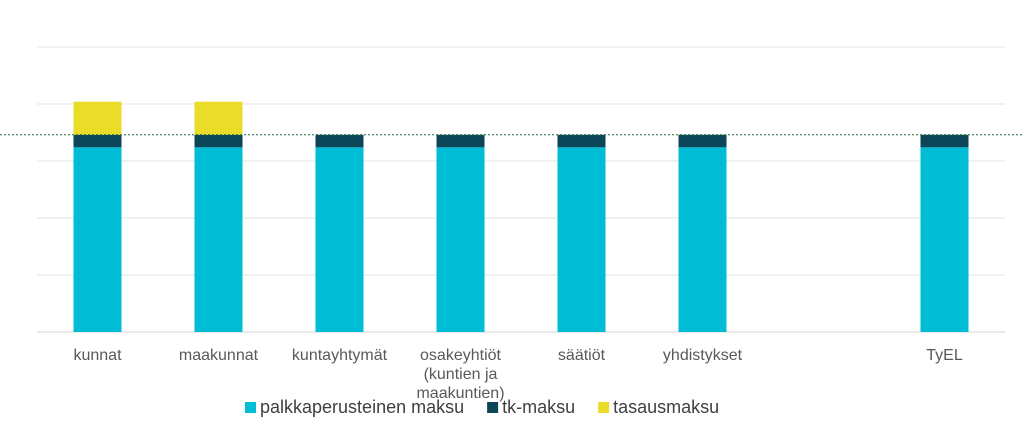 The height and width of the screenshot is (428, 1023). What do you see at coordinates (97, 355) in the screenshot?
I see `x-tick-label: kunnat` at bounding box center [97, 355].